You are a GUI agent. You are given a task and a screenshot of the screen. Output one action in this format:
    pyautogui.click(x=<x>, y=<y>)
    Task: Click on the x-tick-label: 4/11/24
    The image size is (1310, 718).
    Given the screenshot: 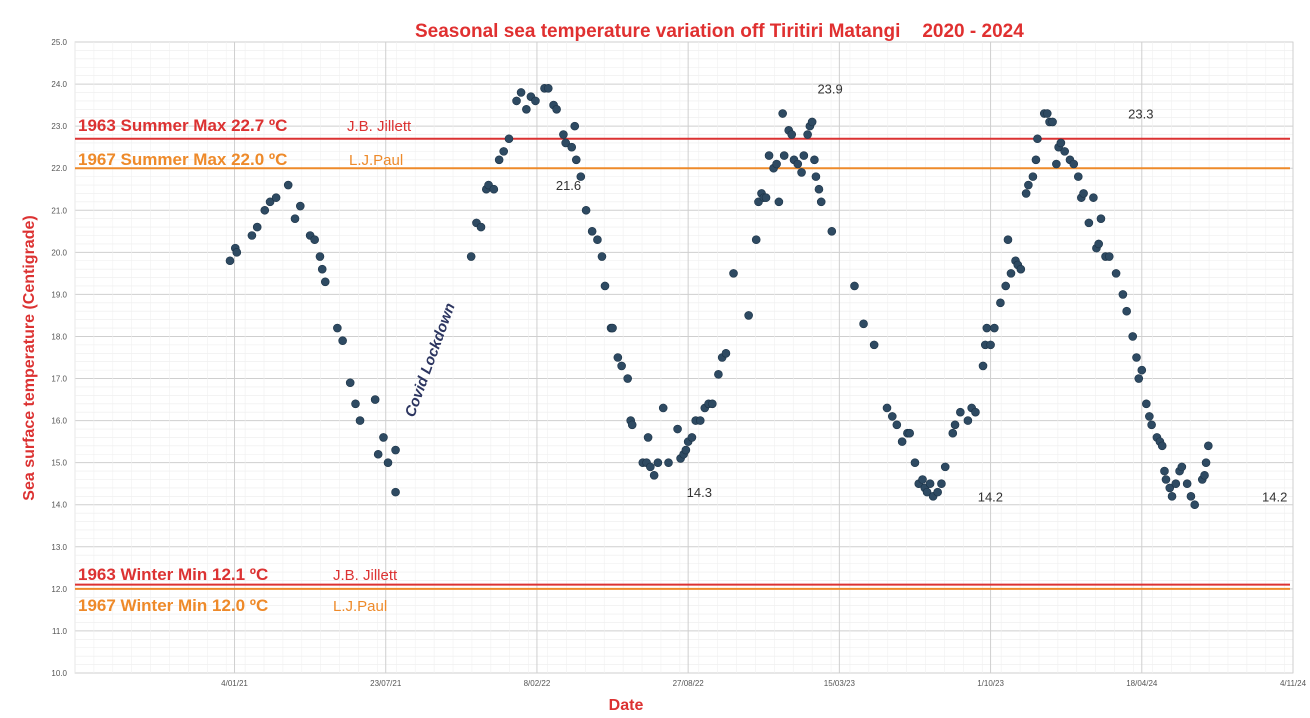 What is the action you would take?
    pyautogui.click(x=1293, y=683)
    